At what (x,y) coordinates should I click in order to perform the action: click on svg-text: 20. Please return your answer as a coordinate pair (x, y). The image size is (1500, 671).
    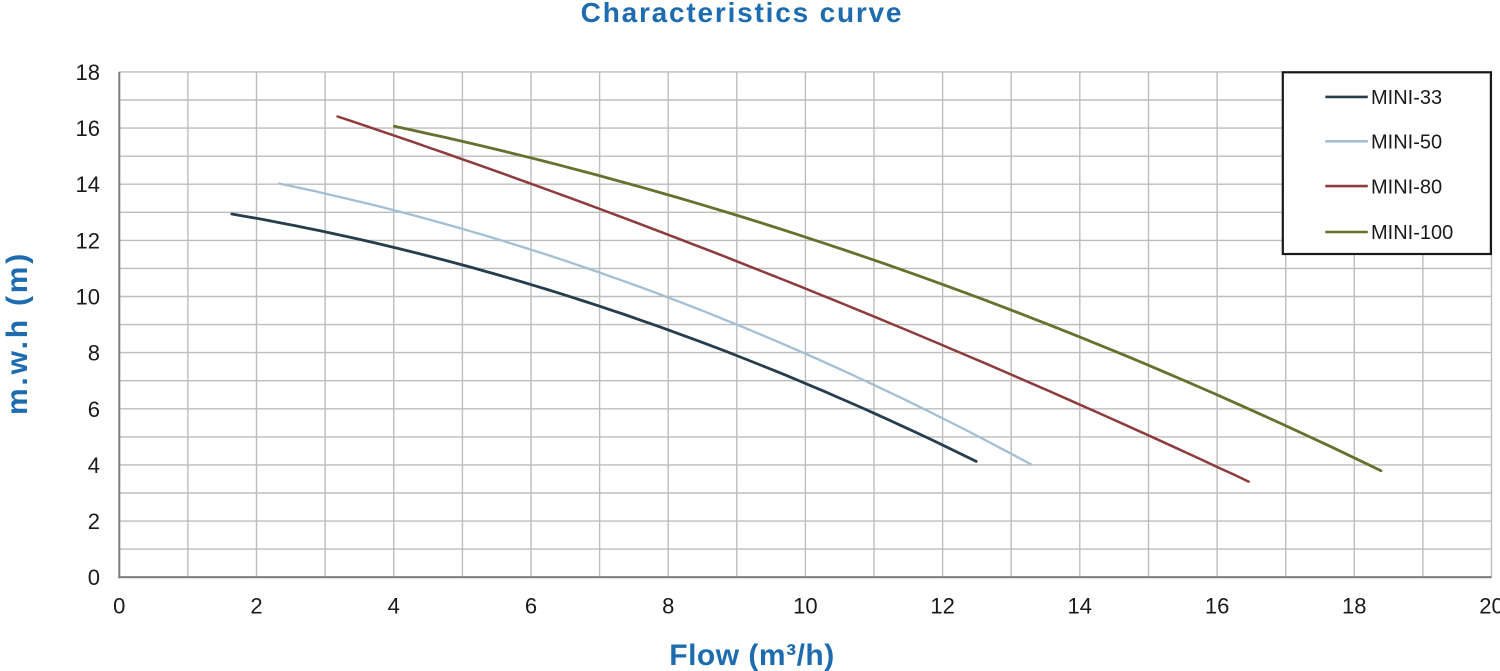
    Looking at the image, I should click on (1489, 606).